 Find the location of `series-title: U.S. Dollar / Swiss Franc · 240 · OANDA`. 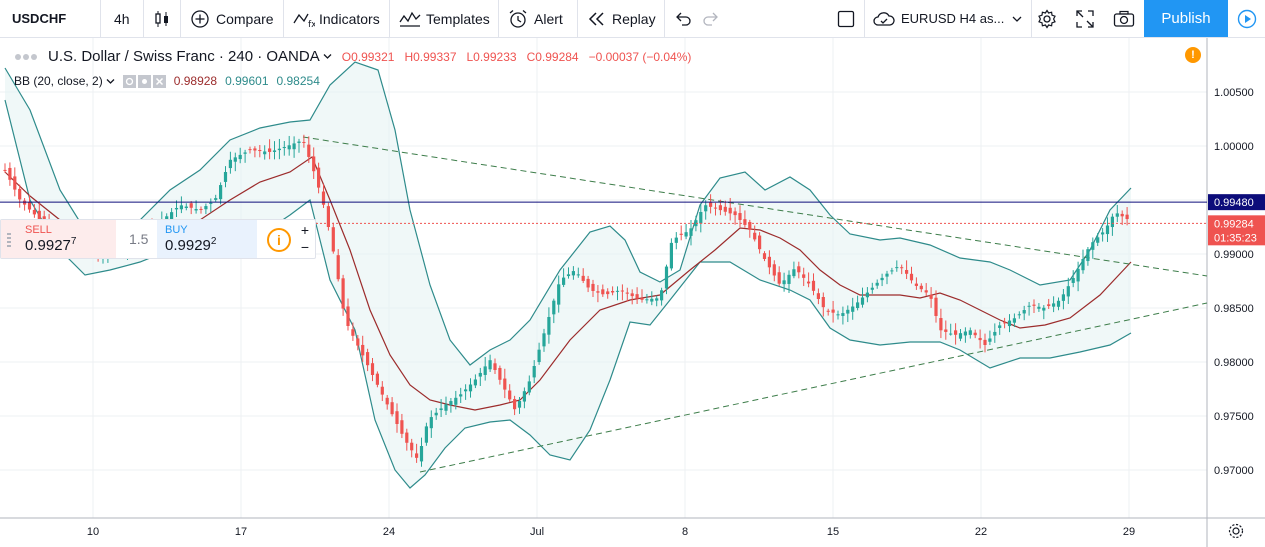

series-title: U.S. Dollar / Swiss Franc · 240 · OANDA is located at coordinates (184, 56).